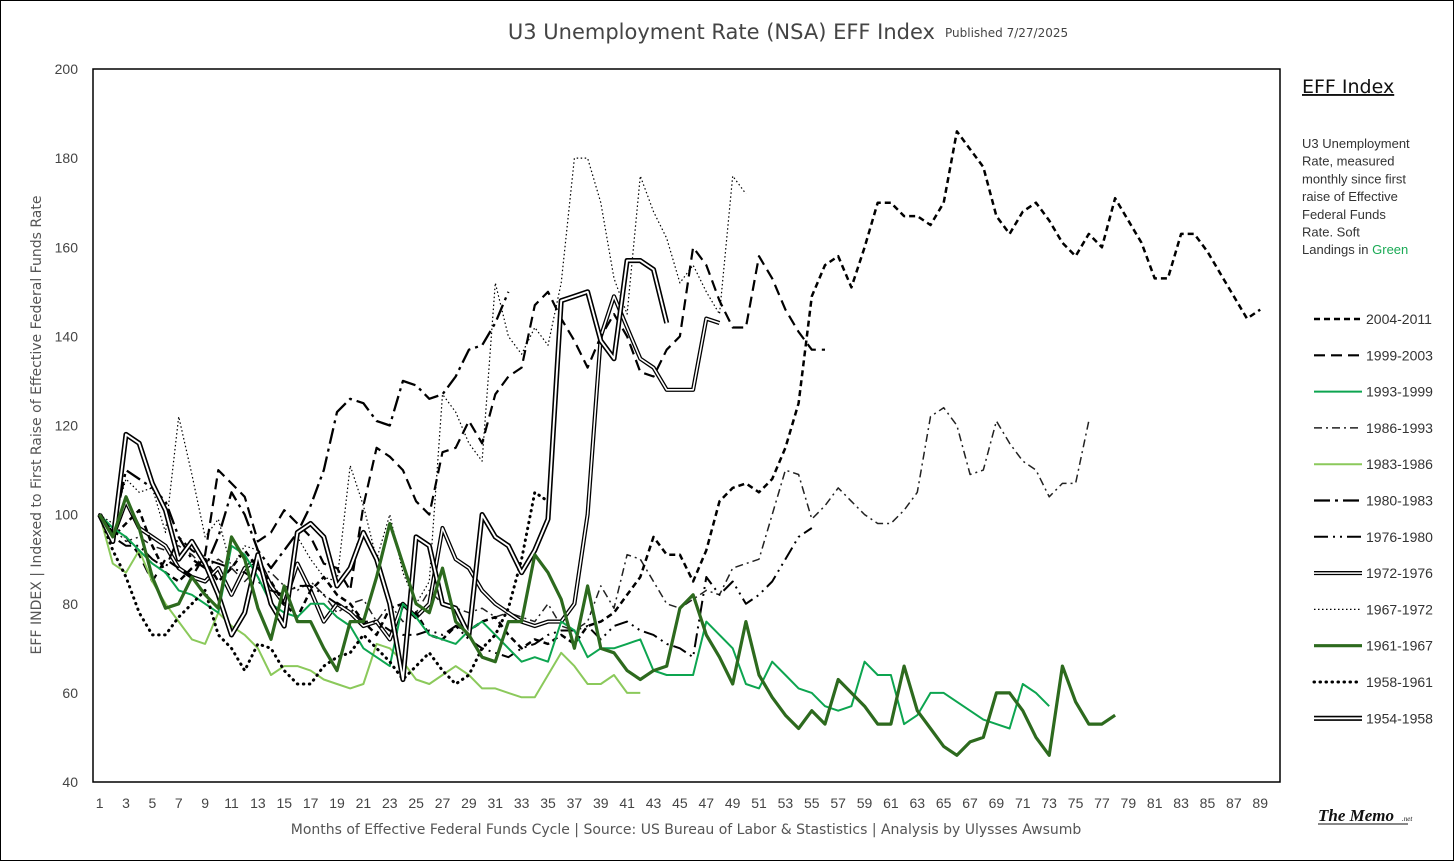 The width and height of the screenshot is (1456, 863). What do you see at coordinates (1331, 232) in the screenshot?
I see `side-description-line: Rate. Soft` at bounding box center [1331, 232].